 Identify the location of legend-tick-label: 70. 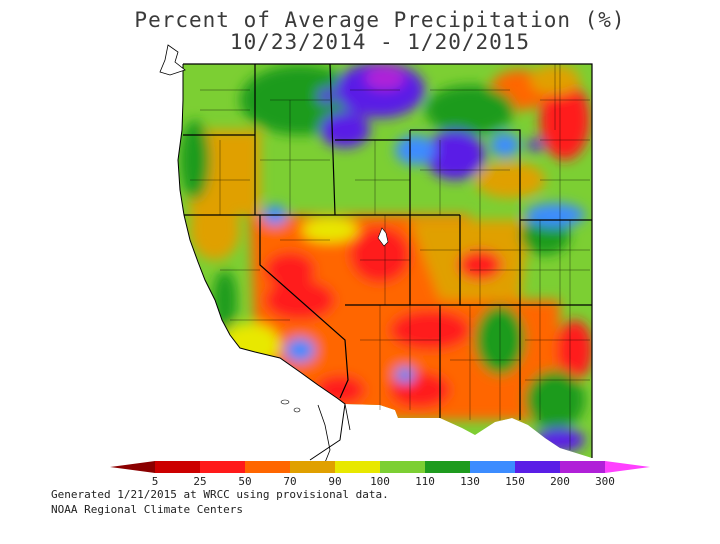
(289, 481).